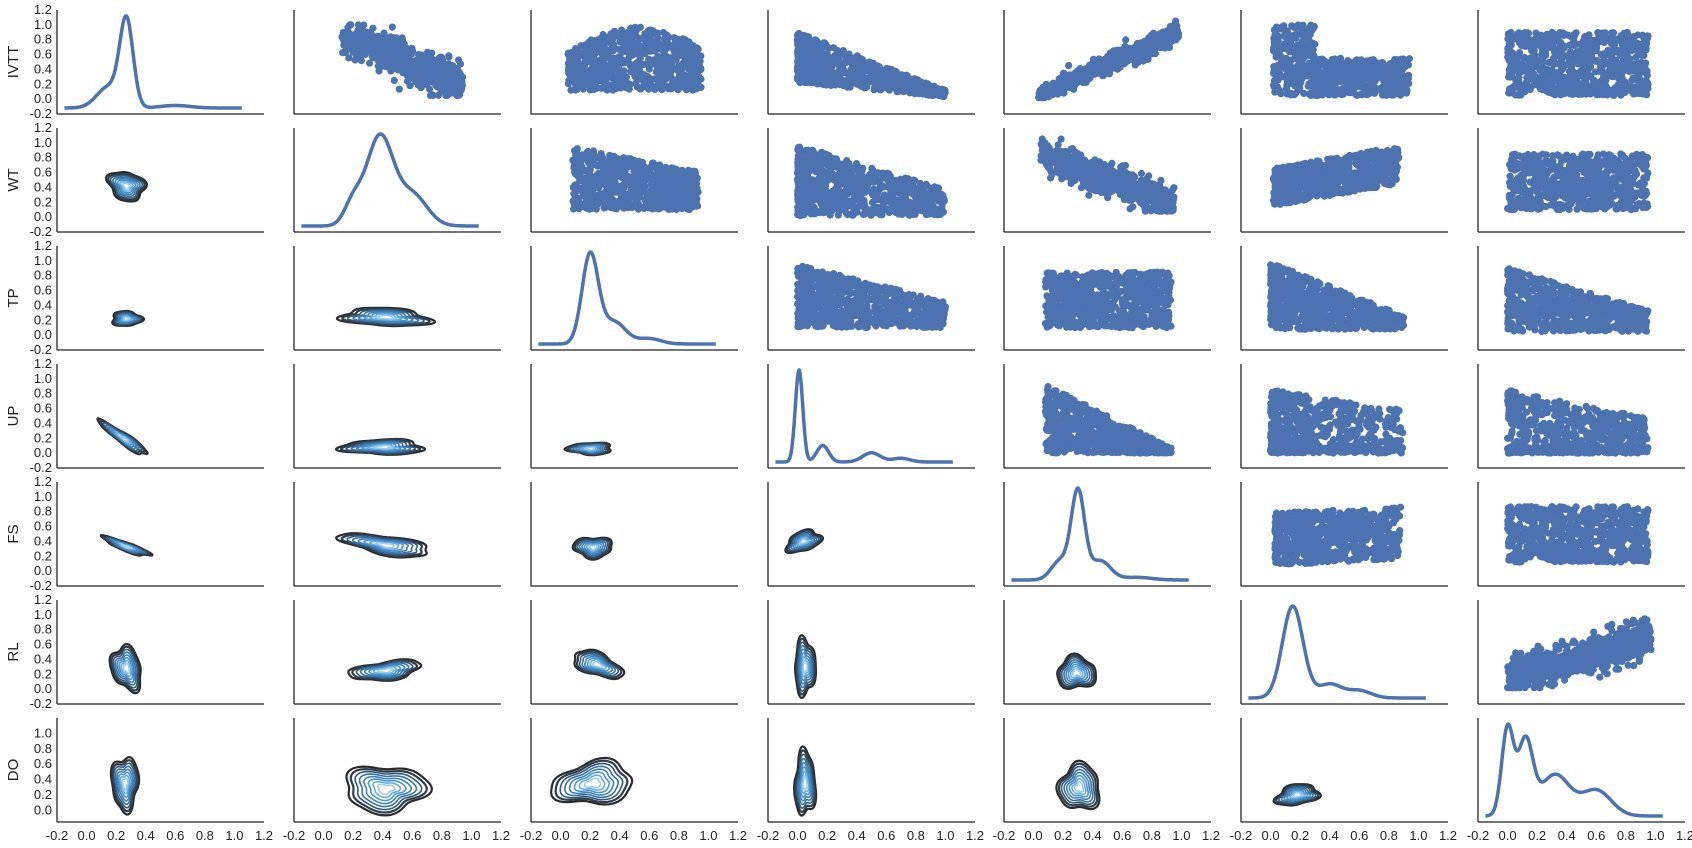 This screenshot has height=848, width=1692. What do you see at coordinates (126, 186) in the screenshot?
I see `kde-contour-level` at bounding box center [126, 186].